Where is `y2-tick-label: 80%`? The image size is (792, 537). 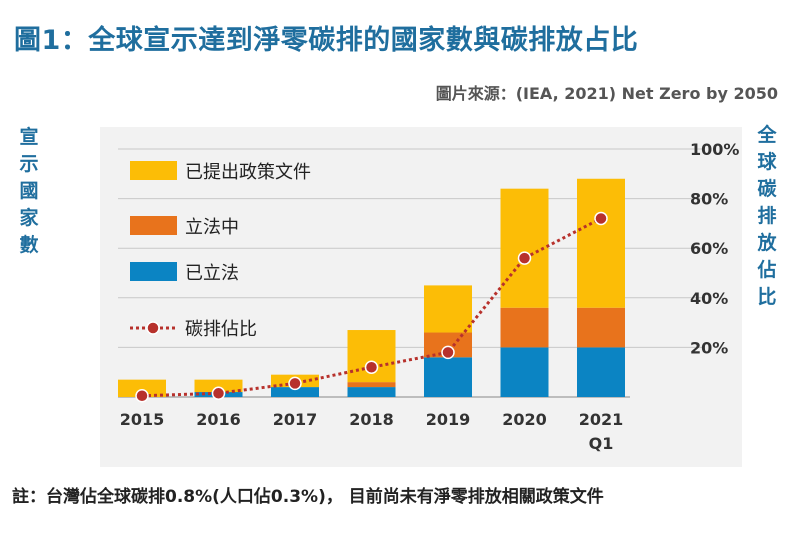 y2-tick-label: 80% is located at coordinates (709, 199).